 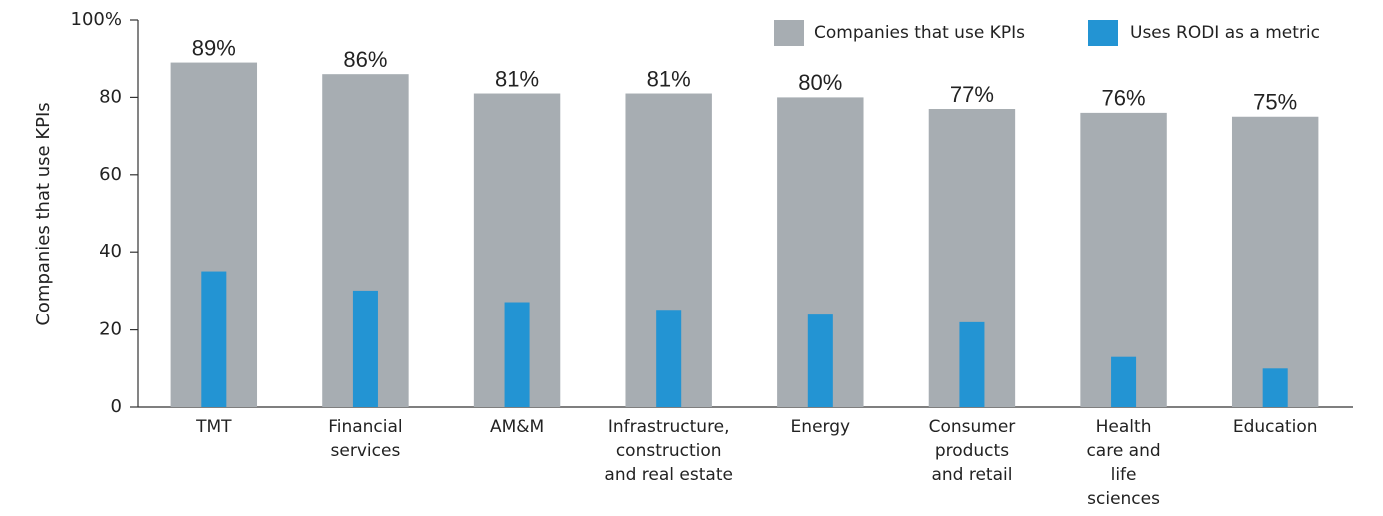 What do you see at coordinates (1124, 98) in the screenshot?
I see `value-label: 76%` at bounding box center [1124, 98].